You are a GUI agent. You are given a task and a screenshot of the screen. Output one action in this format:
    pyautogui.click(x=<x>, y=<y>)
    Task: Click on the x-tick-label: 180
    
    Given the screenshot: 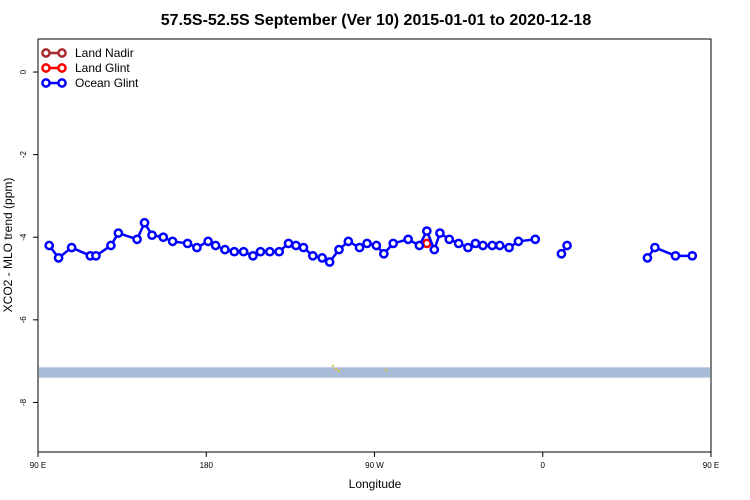 What is the action you would take?
    pyautogui.click(x=207, y=465)
    